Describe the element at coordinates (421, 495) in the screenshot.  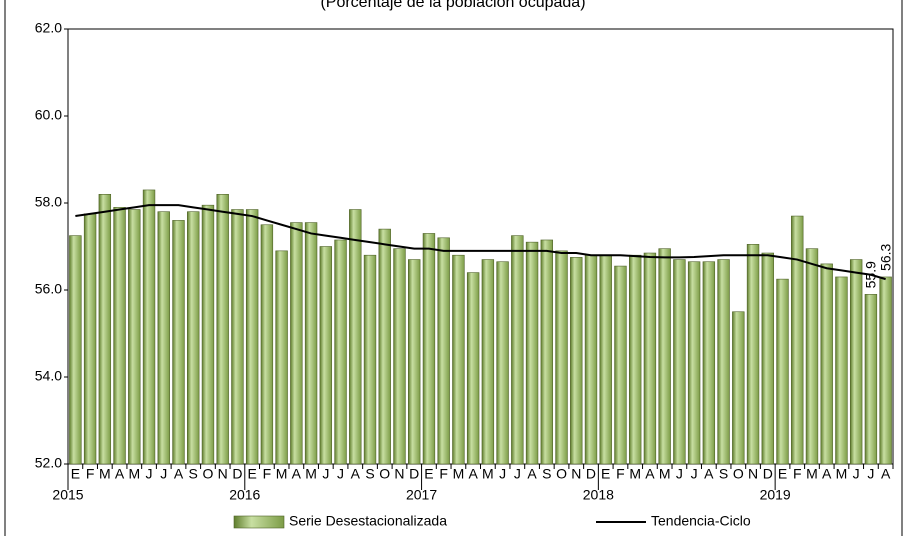
I see `year-label: 2017` at that location.